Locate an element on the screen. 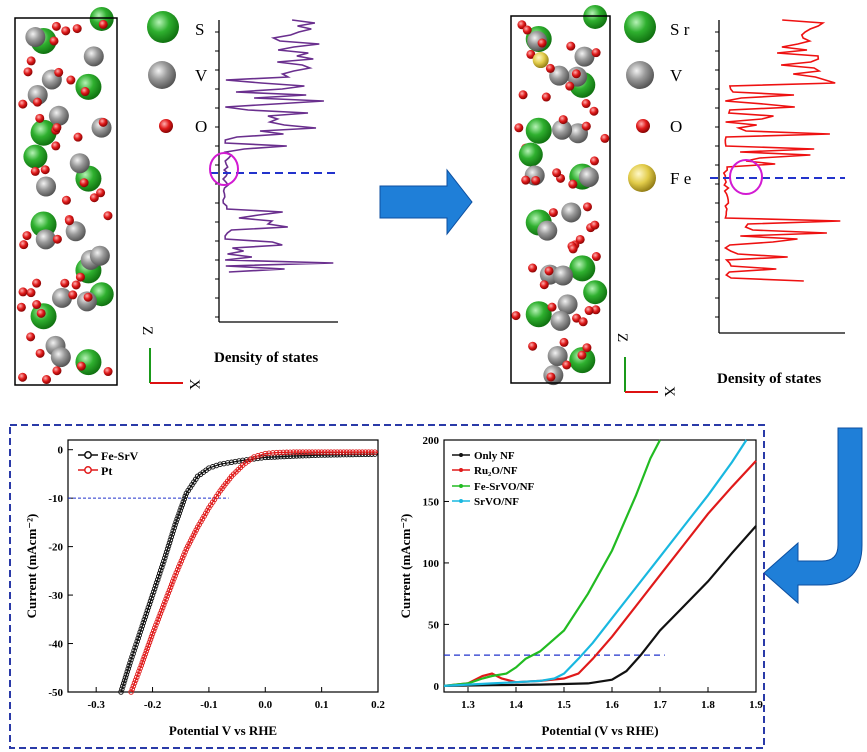  highlight-circle-left is located at coordinates (224, 169).